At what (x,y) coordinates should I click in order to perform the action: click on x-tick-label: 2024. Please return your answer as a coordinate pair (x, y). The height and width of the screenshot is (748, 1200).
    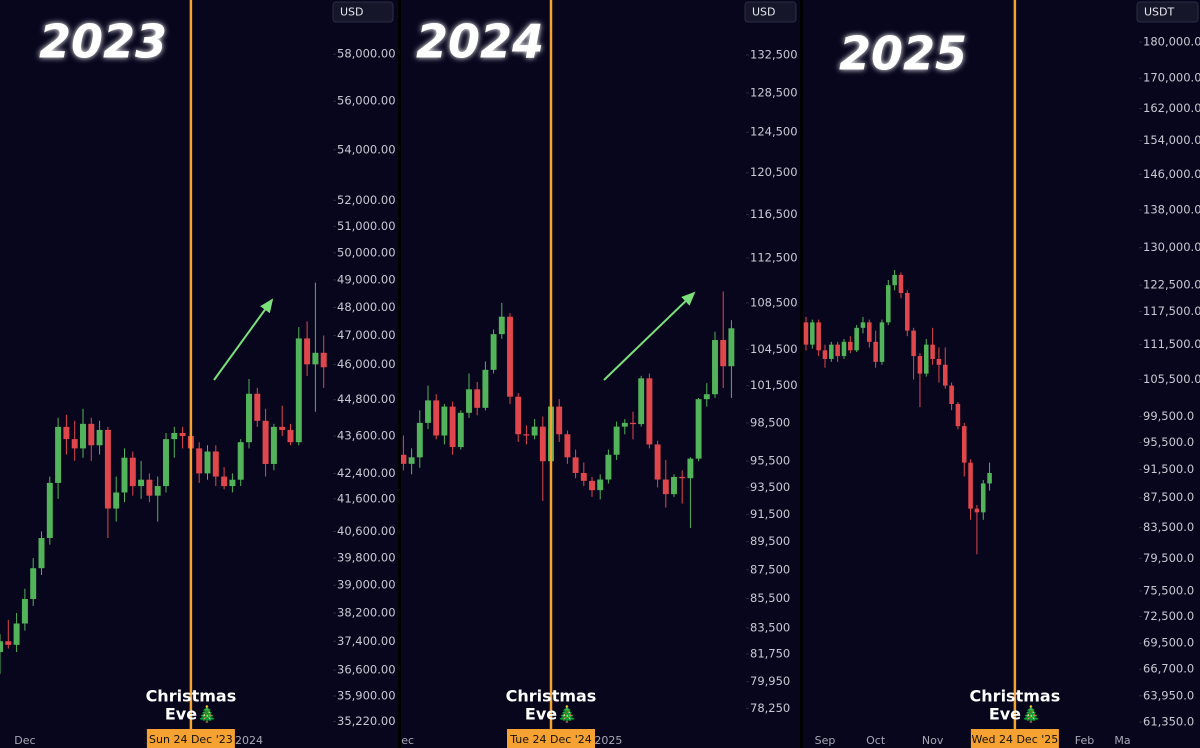
    Looking at the image, I should click on (249, 740).